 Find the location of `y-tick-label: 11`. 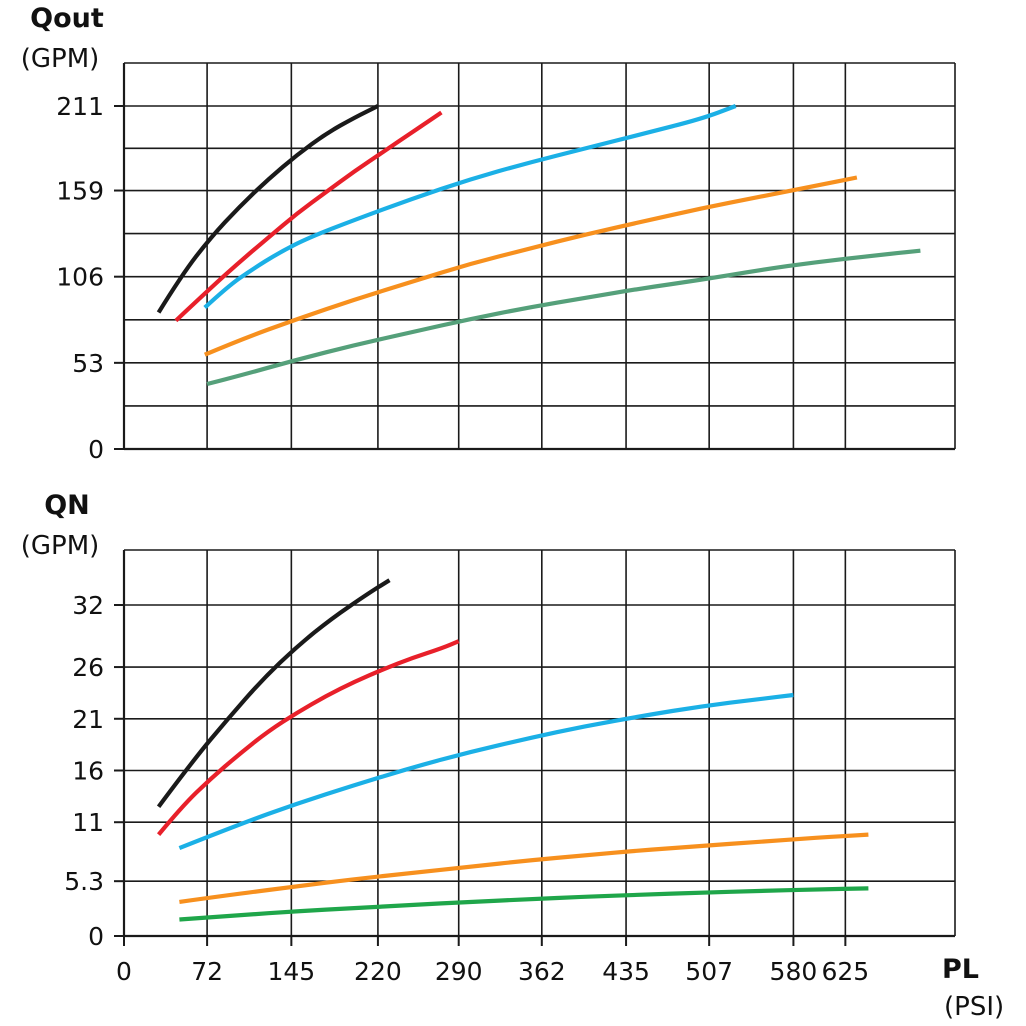

y-tick-label: 11 is located at coordinates (88, 822).